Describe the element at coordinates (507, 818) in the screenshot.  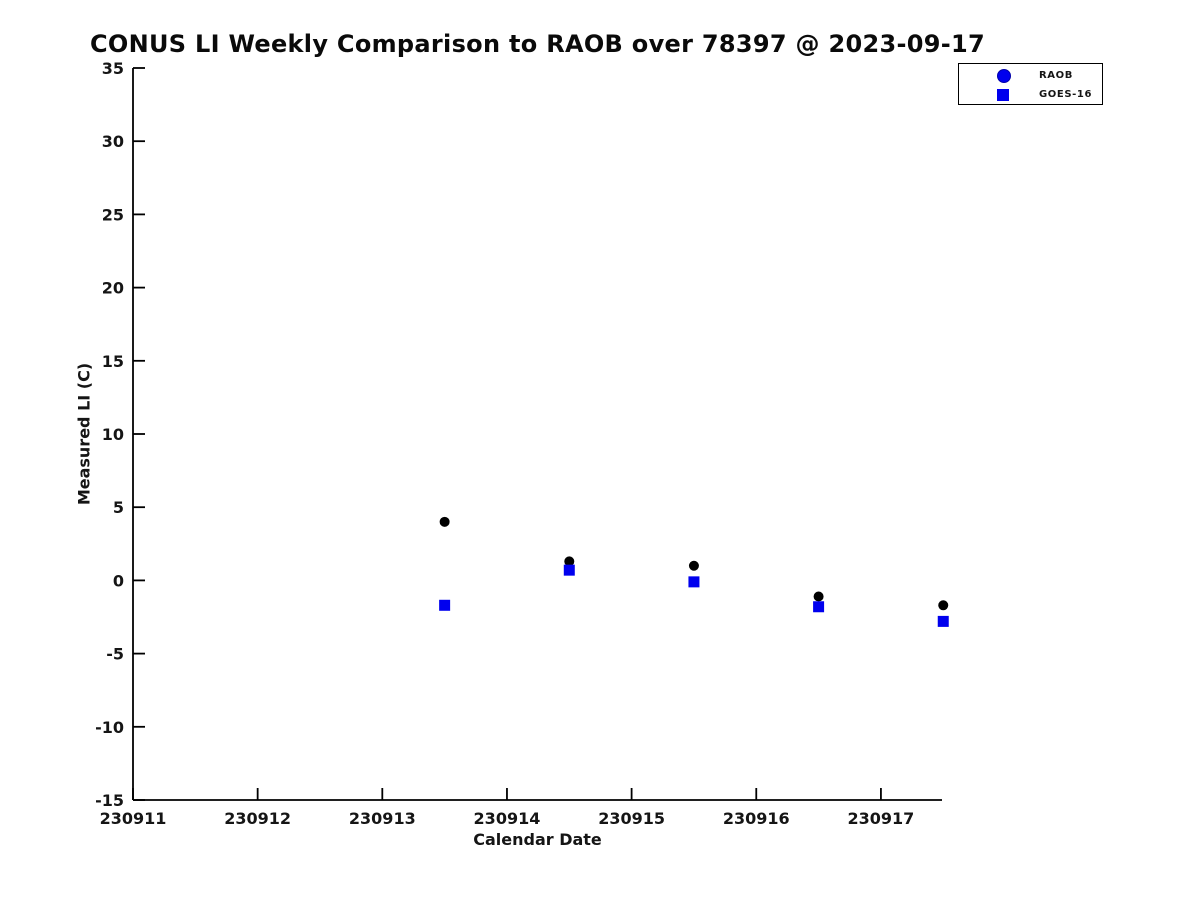
I see `x-tick-label: 230914` at that location.